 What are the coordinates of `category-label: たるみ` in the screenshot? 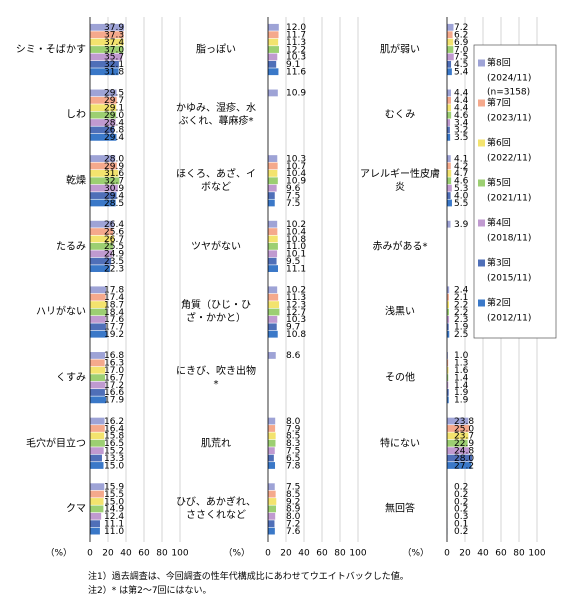 It's located at (71, 247).